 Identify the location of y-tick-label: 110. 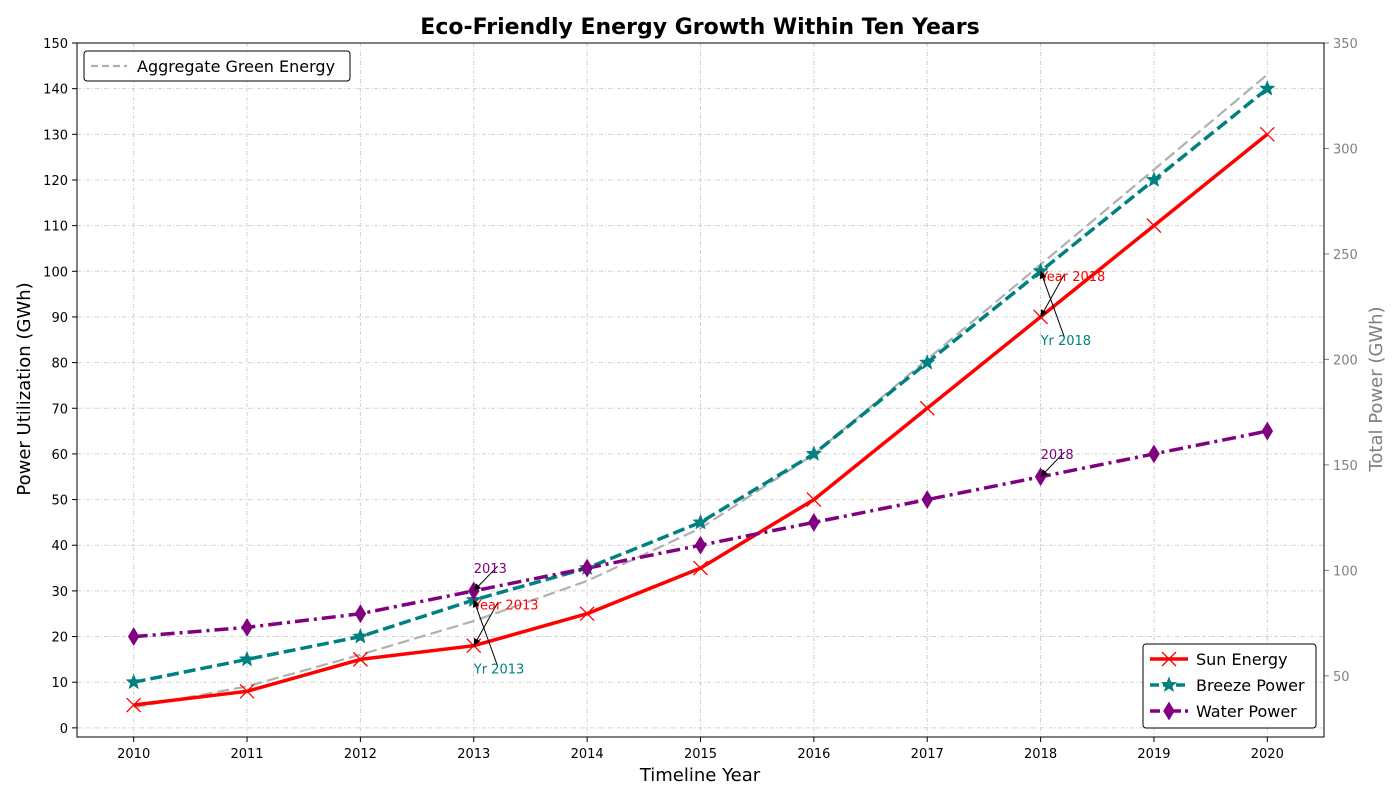
(55, 227).